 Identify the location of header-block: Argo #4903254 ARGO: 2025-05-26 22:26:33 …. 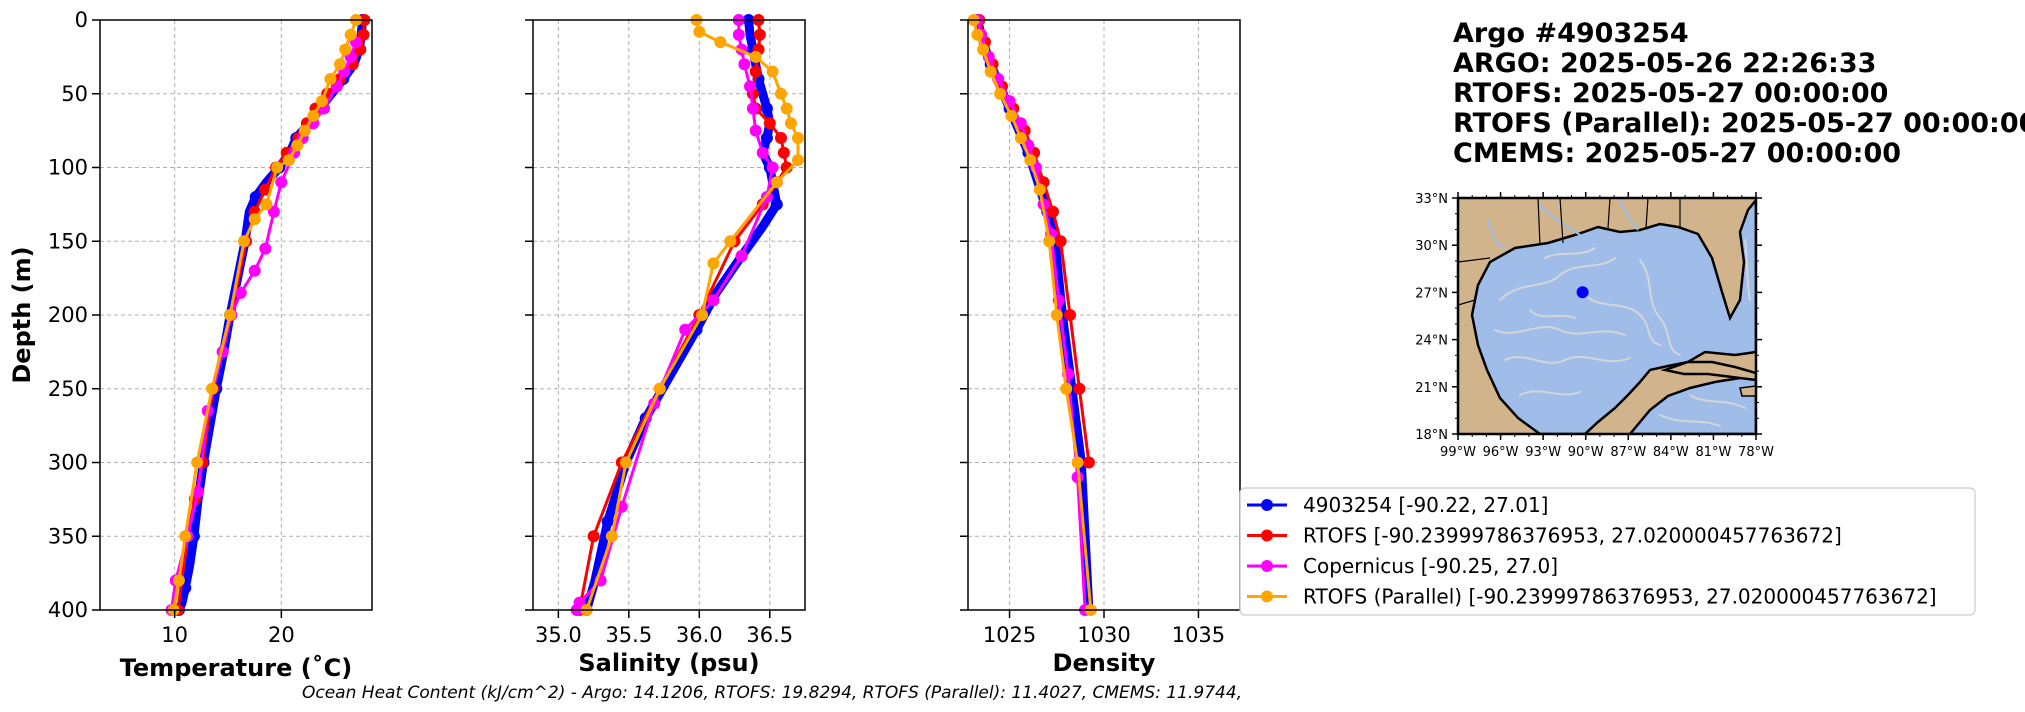
(1739, 93).